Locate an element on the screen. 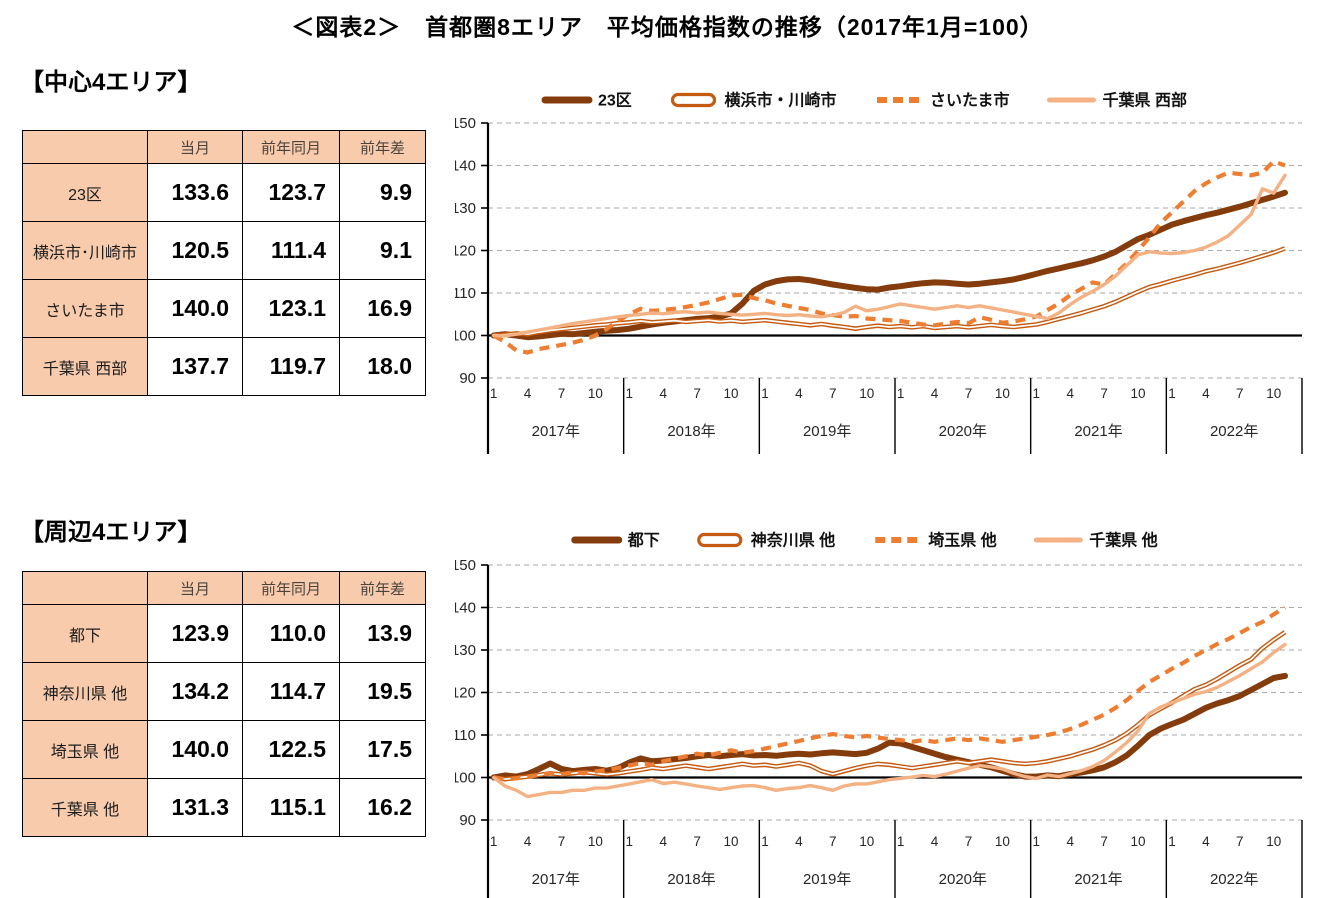 The height and width of the screenshot is (898, 1335). legend-item: 埼玉県 他 is located at coordinates (936, 540).